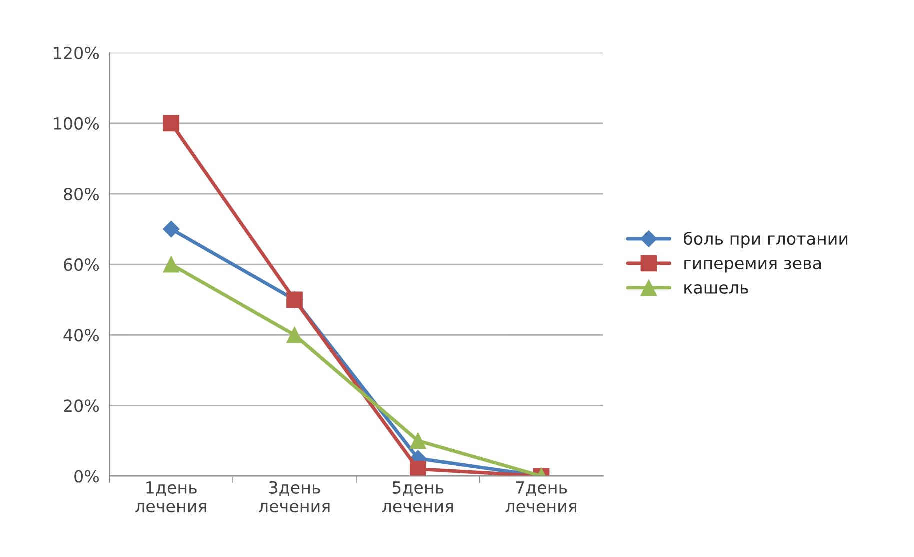 Image resolution: width=914 pixels, height=557 pixels. Describe the element at coordinates (541, 497) in the screenshot. I see `x-tick-label: 7день лечения` at that location.